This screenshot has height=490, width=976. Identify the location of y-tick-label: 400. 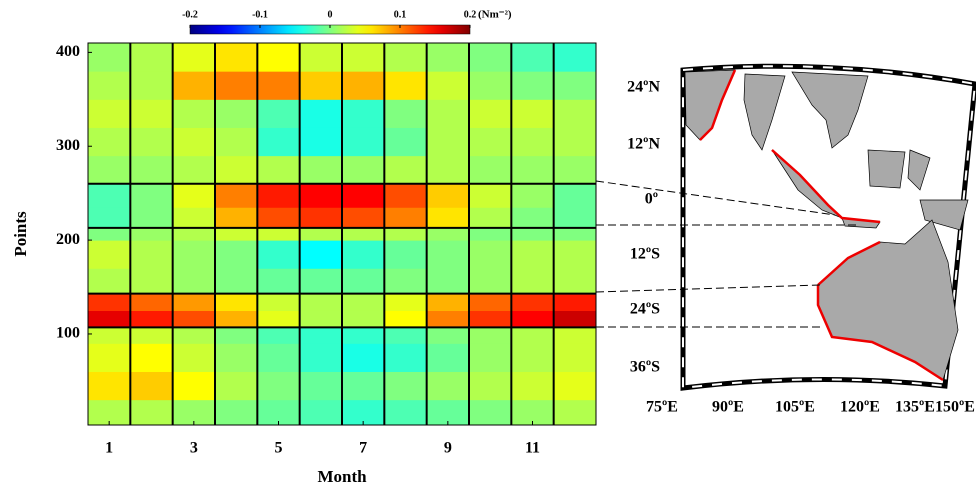
(68, 51).